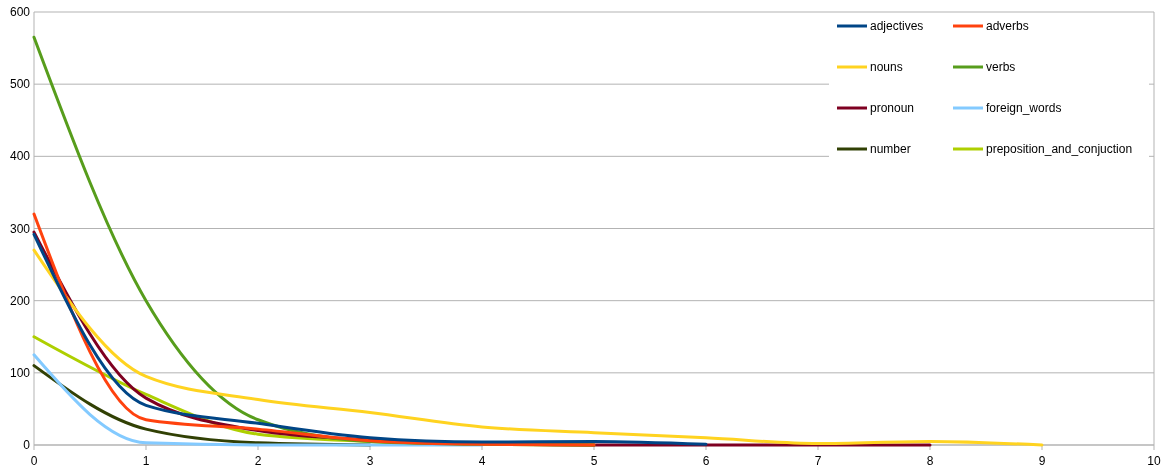 Image resolution: width=1172 pixels, height=475 pixels. Describe the element at coordinates (818, 461) in the screenshot. I see `x-tick-label: 7` at that location.